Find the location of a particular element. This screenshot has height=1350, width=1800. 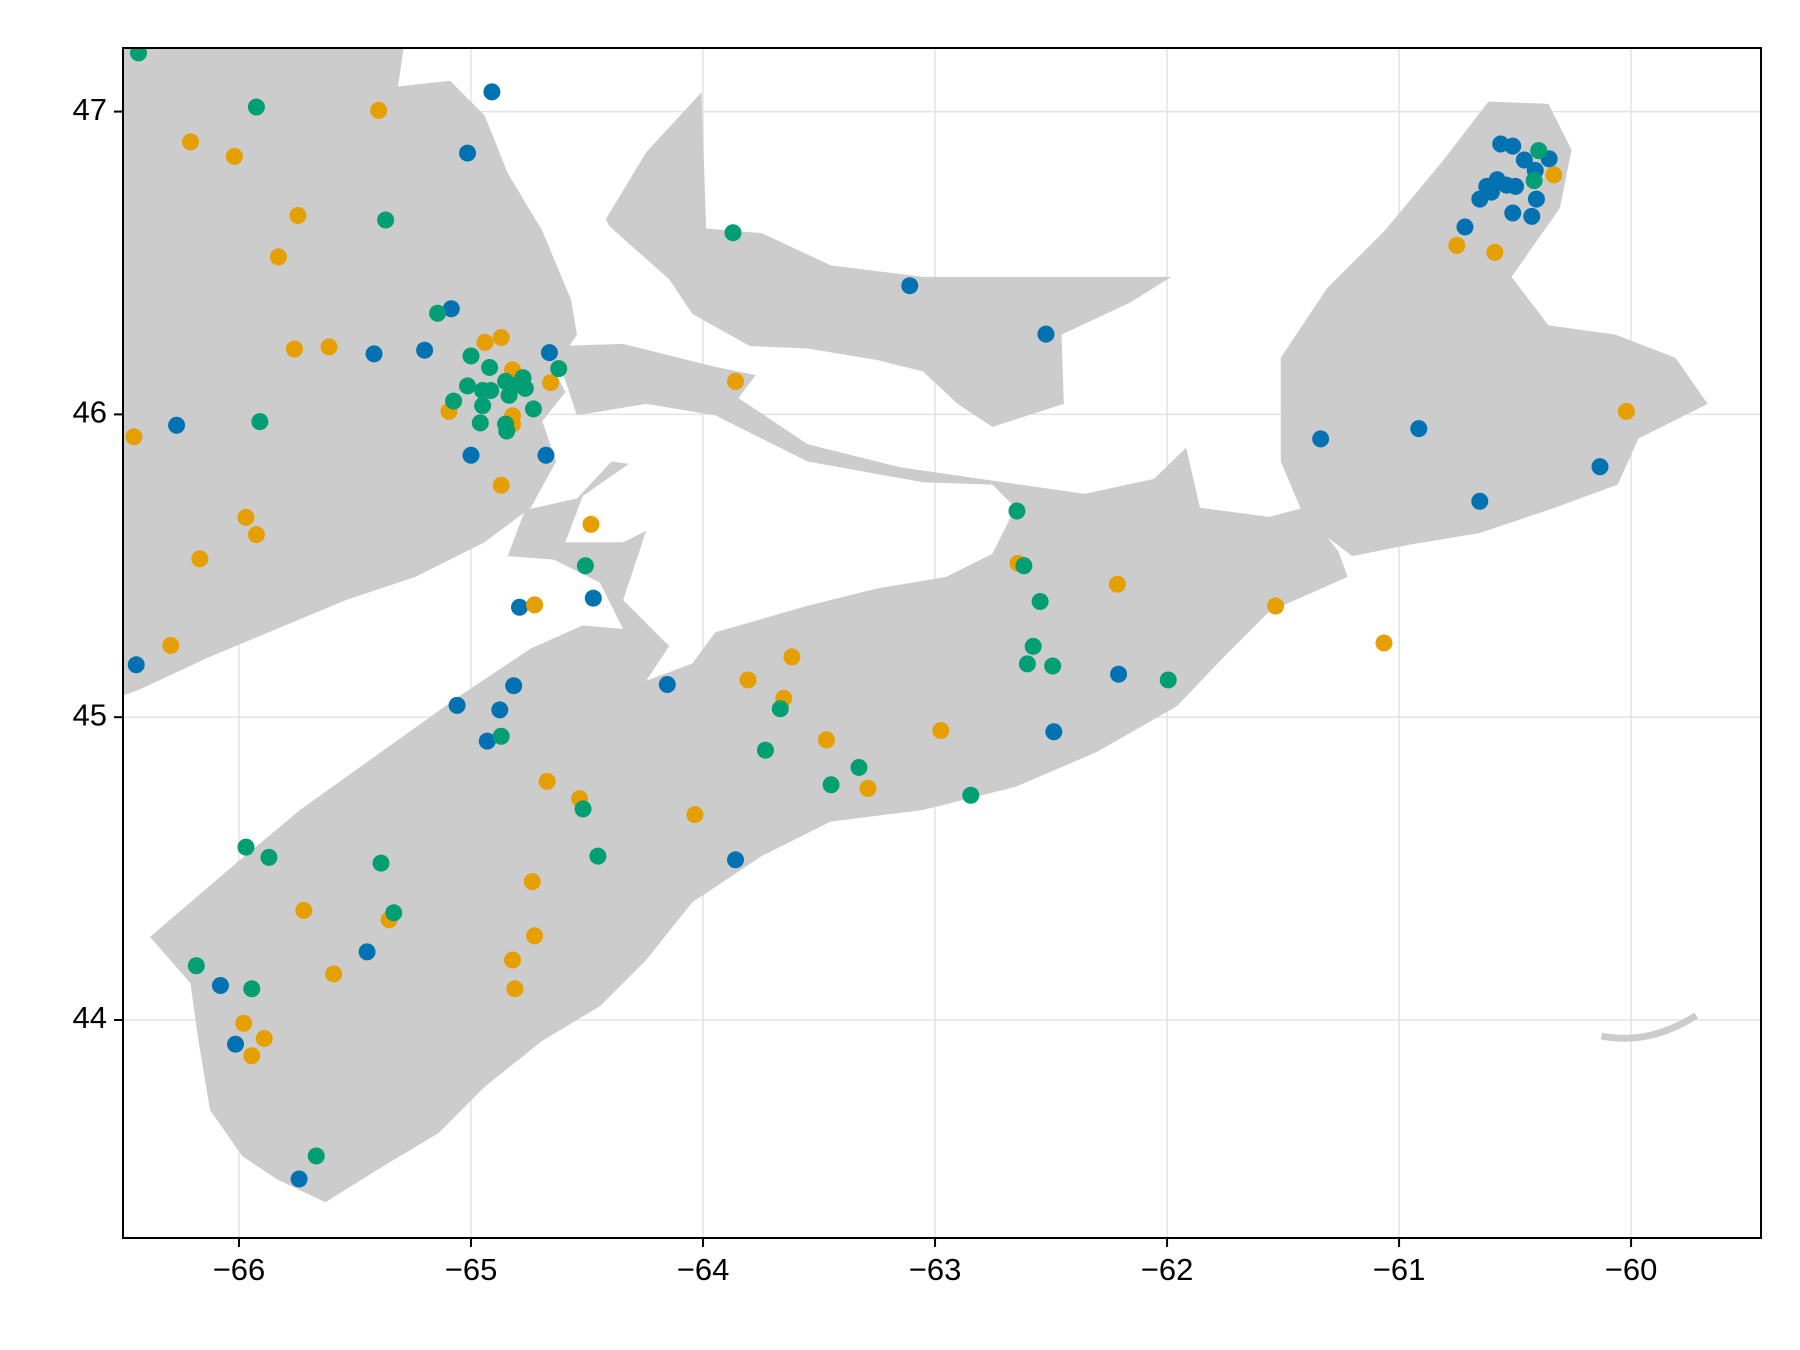

x-tick-label: −61 is located at coordinates (1399, 1269).